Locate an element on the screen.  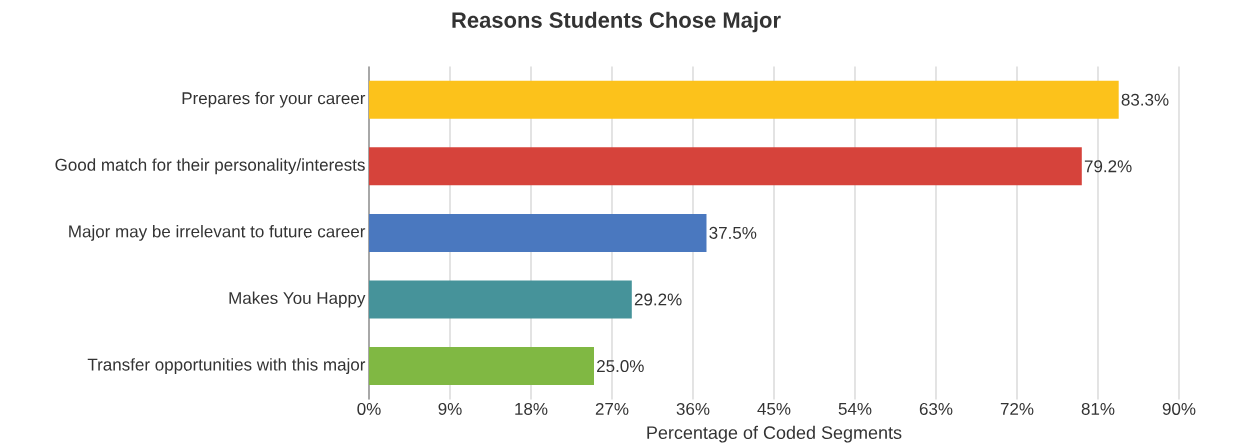
y-tick-label: Transfer opportunities with this major is located at coordinates (226, 366).